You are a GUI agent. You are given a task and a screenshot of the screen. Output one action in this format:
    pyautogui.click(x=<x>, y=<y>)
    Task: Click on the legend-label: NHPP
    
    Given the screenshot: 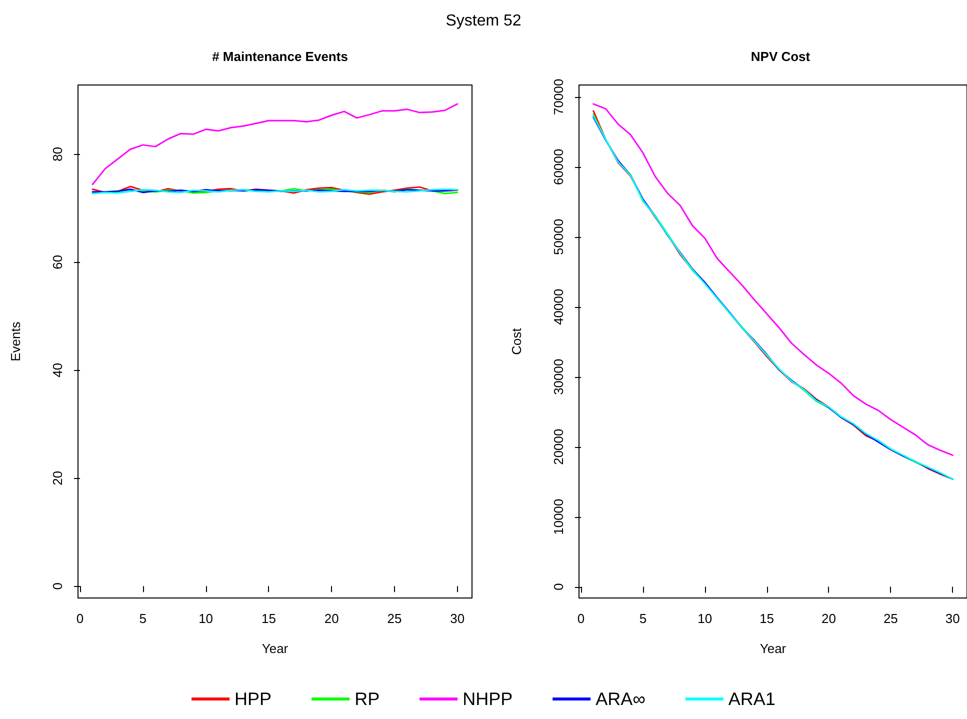 What is the action you would take?
    pyautogui.click(x=487, y=699)
    